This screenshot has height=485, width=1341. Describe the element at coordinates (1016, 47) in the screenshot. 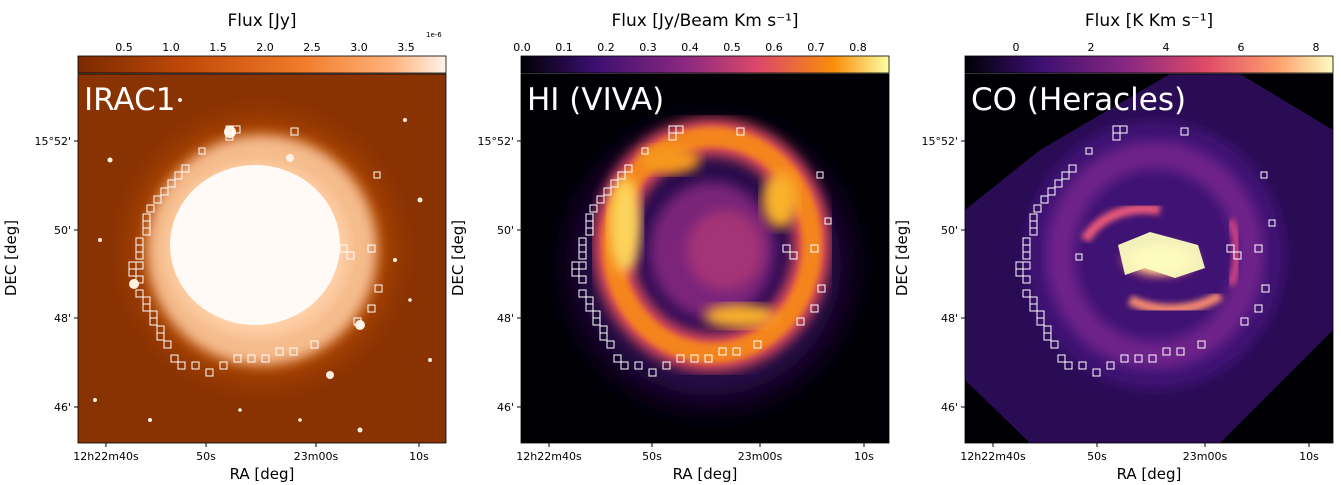

I see `colorbar-tick: 0` at that location.